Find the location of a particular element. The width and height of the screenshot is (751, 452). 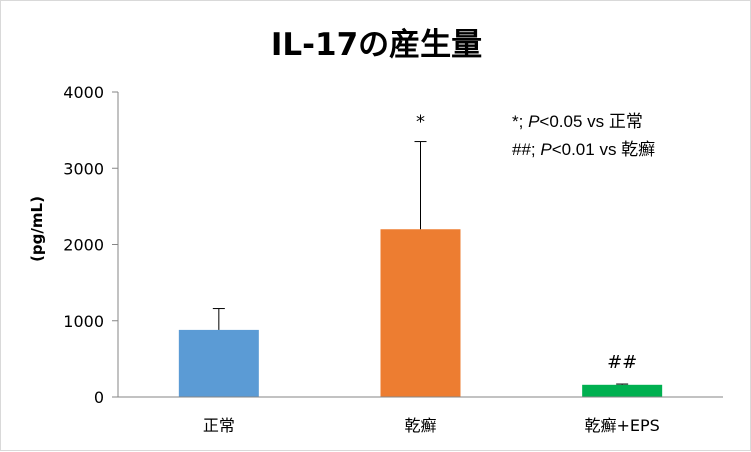

significance-marker: ## is located at coordinates (622, 362).